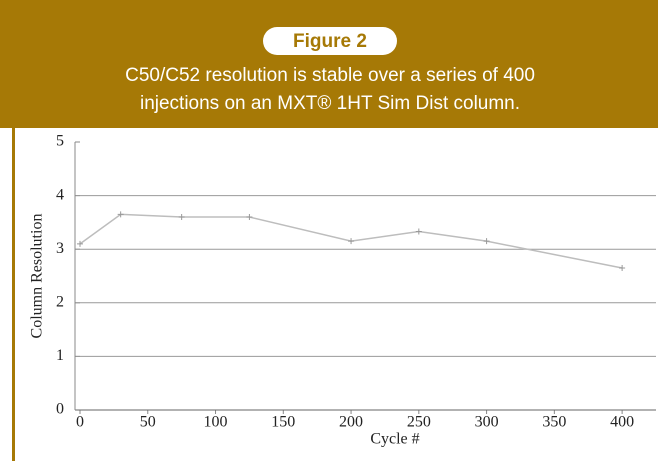  I want to click on y-tick-label: 1, so click(60, 355).